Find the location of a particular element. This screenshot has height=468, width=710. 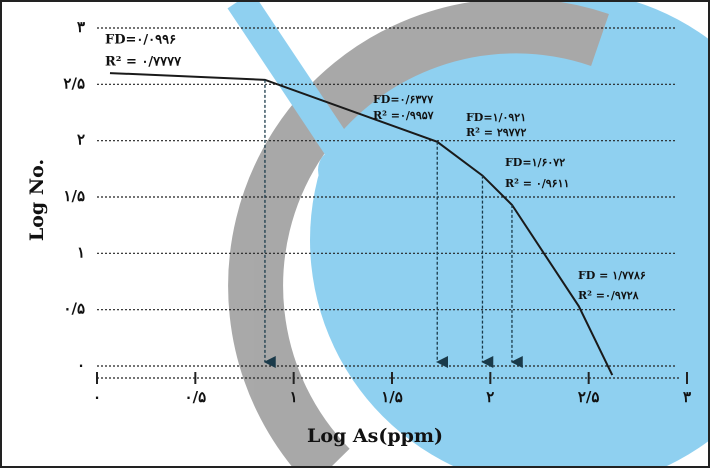

x-tick-label: ۰/۵ is located at coordinates (196, 397).